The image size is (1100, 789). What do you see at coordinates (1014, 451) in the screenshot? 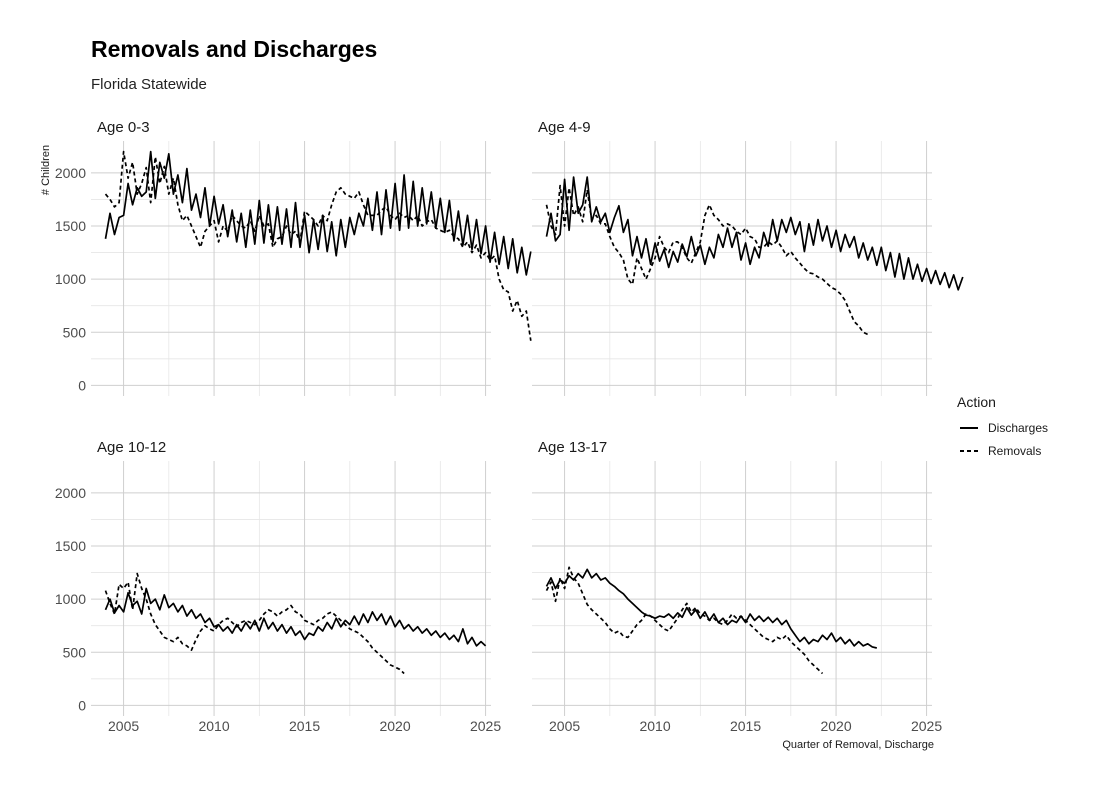
I see `legend-label-removals: Removals` at bounding box center [1014, 451].